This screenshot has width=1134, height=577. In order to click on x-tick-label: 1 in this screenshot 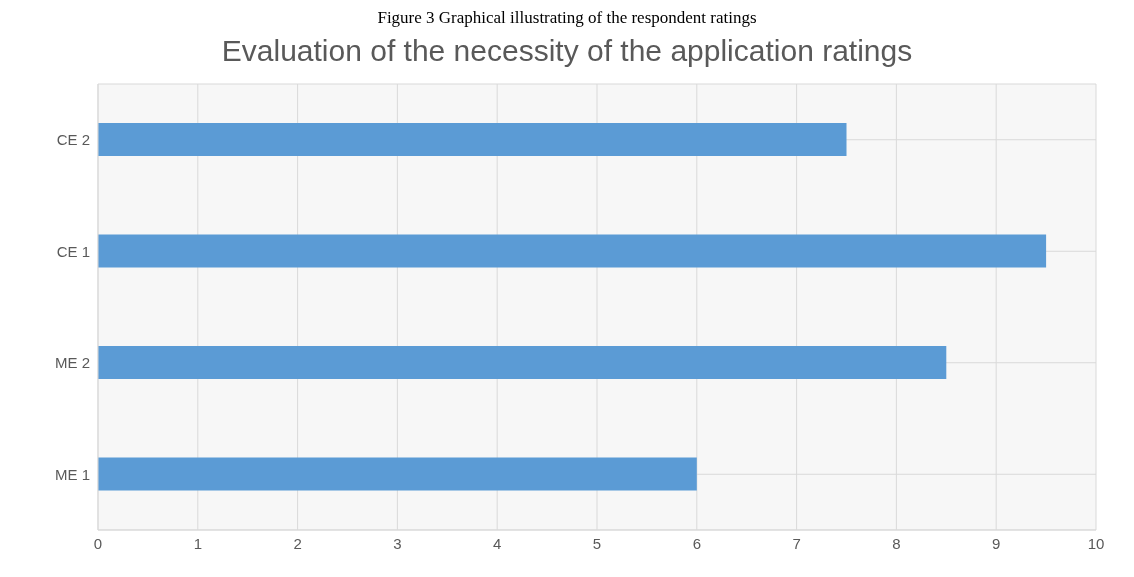, I will do `click(197, 543)`.